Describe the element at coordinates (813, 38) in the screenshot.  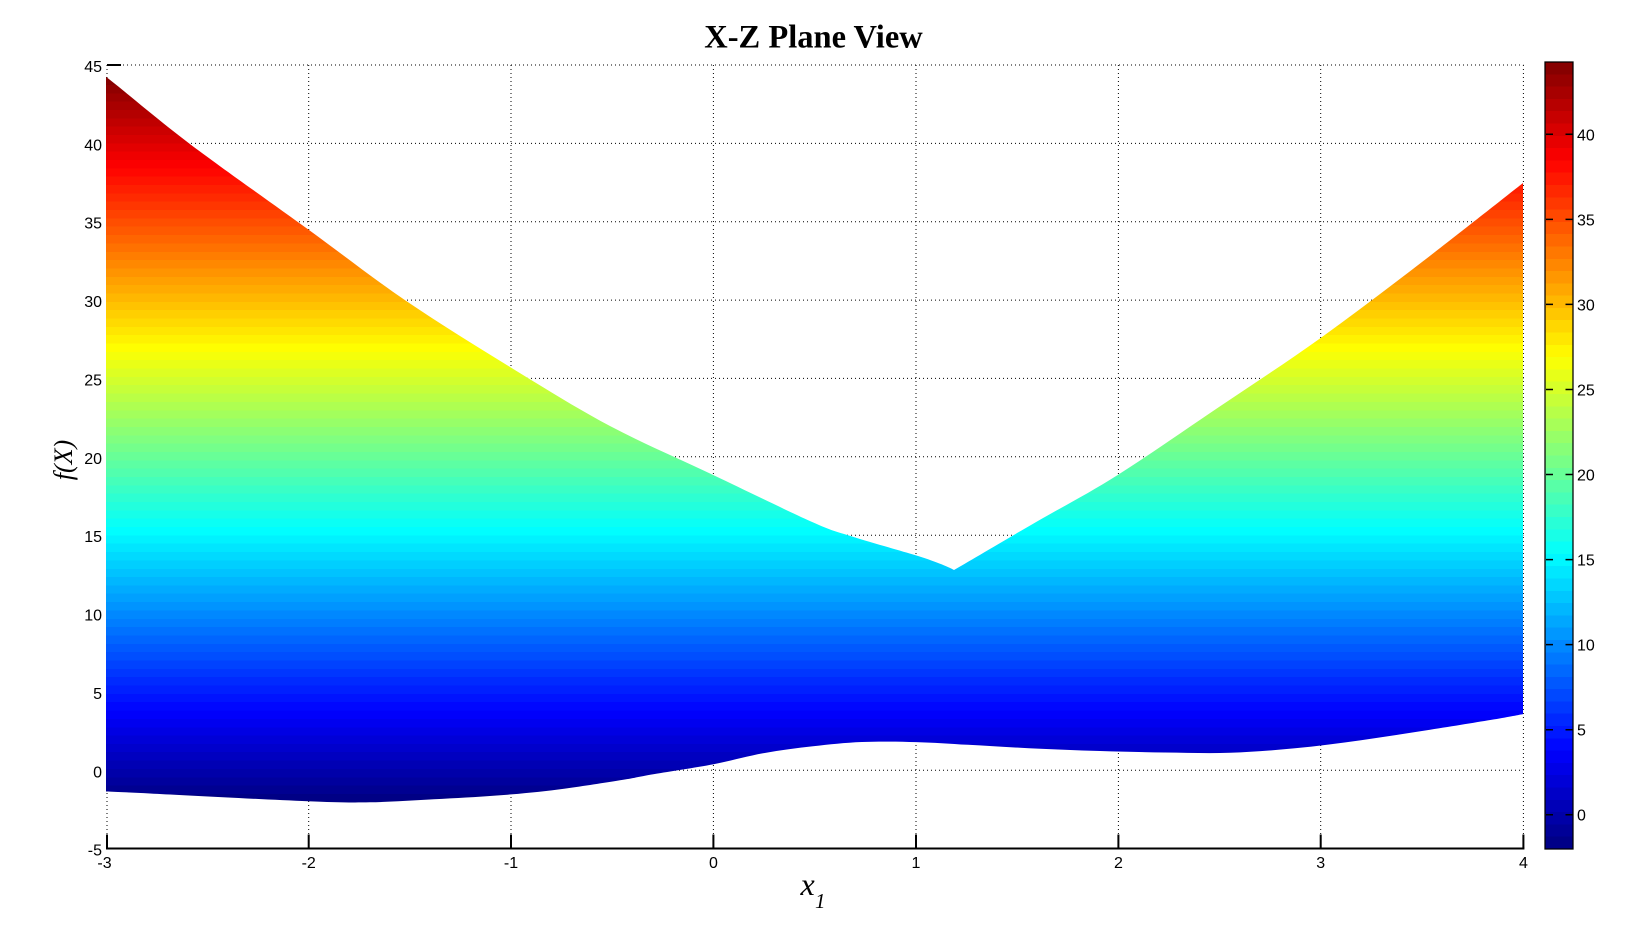
I see `svg-text: X-Z Plane View` at that location.